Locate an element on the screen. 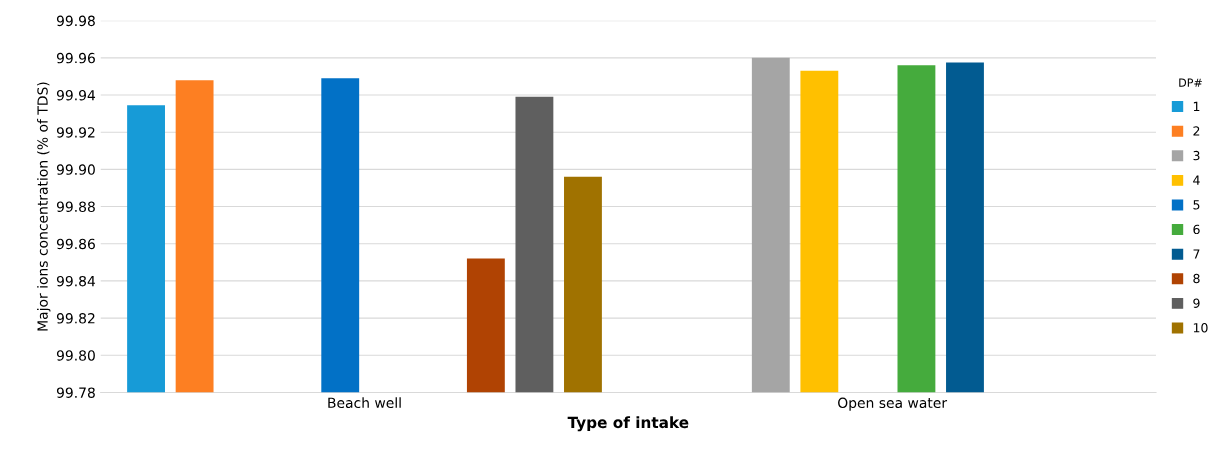 This screenshot has width=1213, height=459. legend-label: 1 is located at coordinates (1196, 106).